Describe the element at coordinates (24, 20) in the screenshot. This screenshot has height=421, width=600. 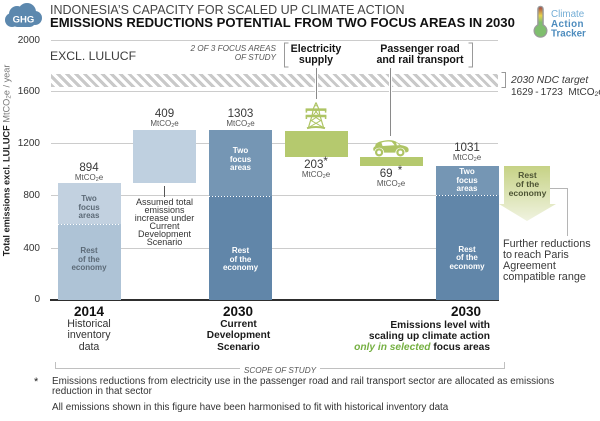
I see `svg-text: GHG` at that location.